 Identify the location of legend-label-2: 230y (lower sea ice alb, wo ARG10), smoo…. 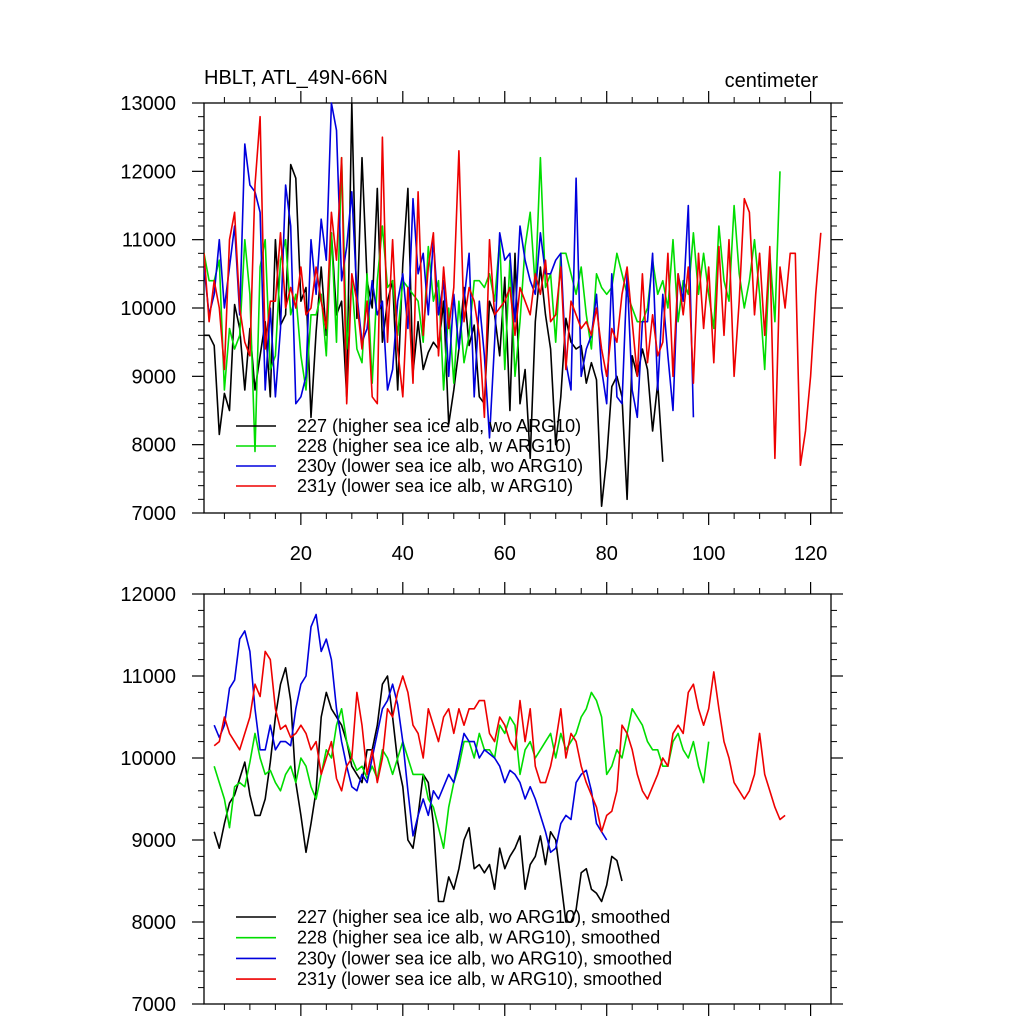
(484, 958).